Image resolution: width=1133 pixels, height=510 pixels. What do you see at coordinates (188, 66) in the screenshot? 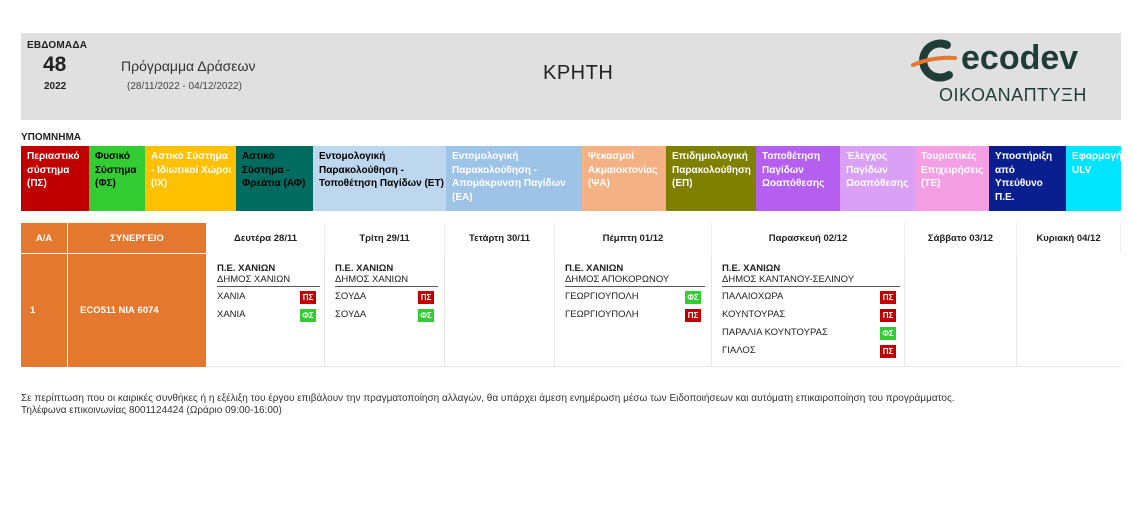
I see `program-title: Πρόγραμμα Δράσεων` at bounding box center [188, 66].